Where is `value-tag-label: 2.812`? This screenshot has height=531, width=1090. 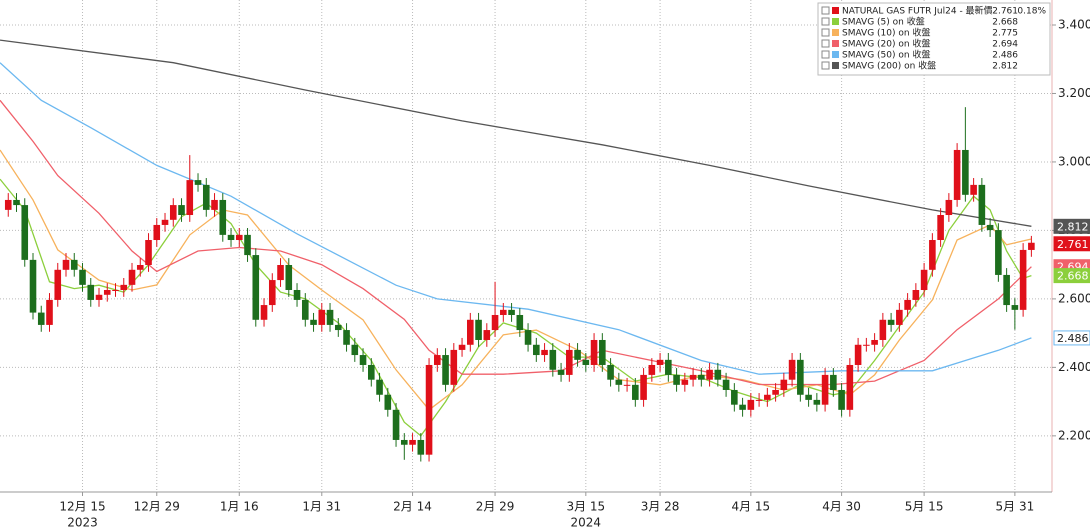
value-tag-label: 2.812 is located at coordinates (1073, 226).